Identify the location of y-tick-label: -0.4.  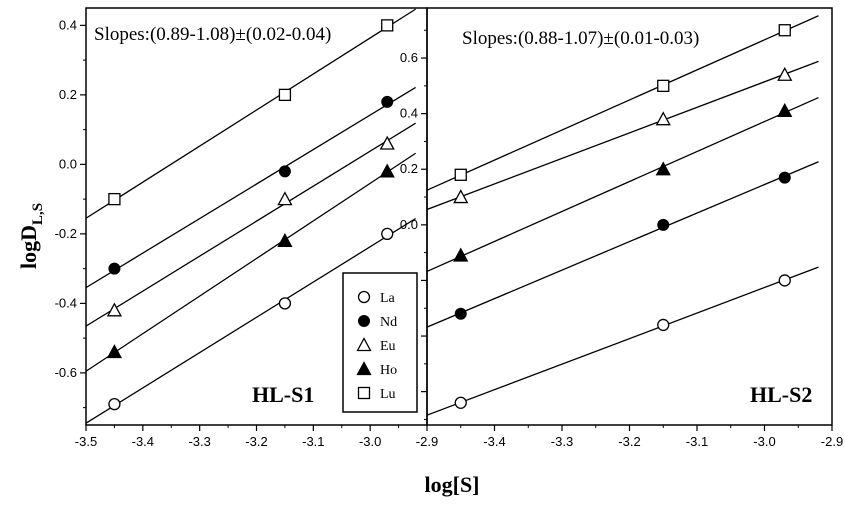
(66, 302).